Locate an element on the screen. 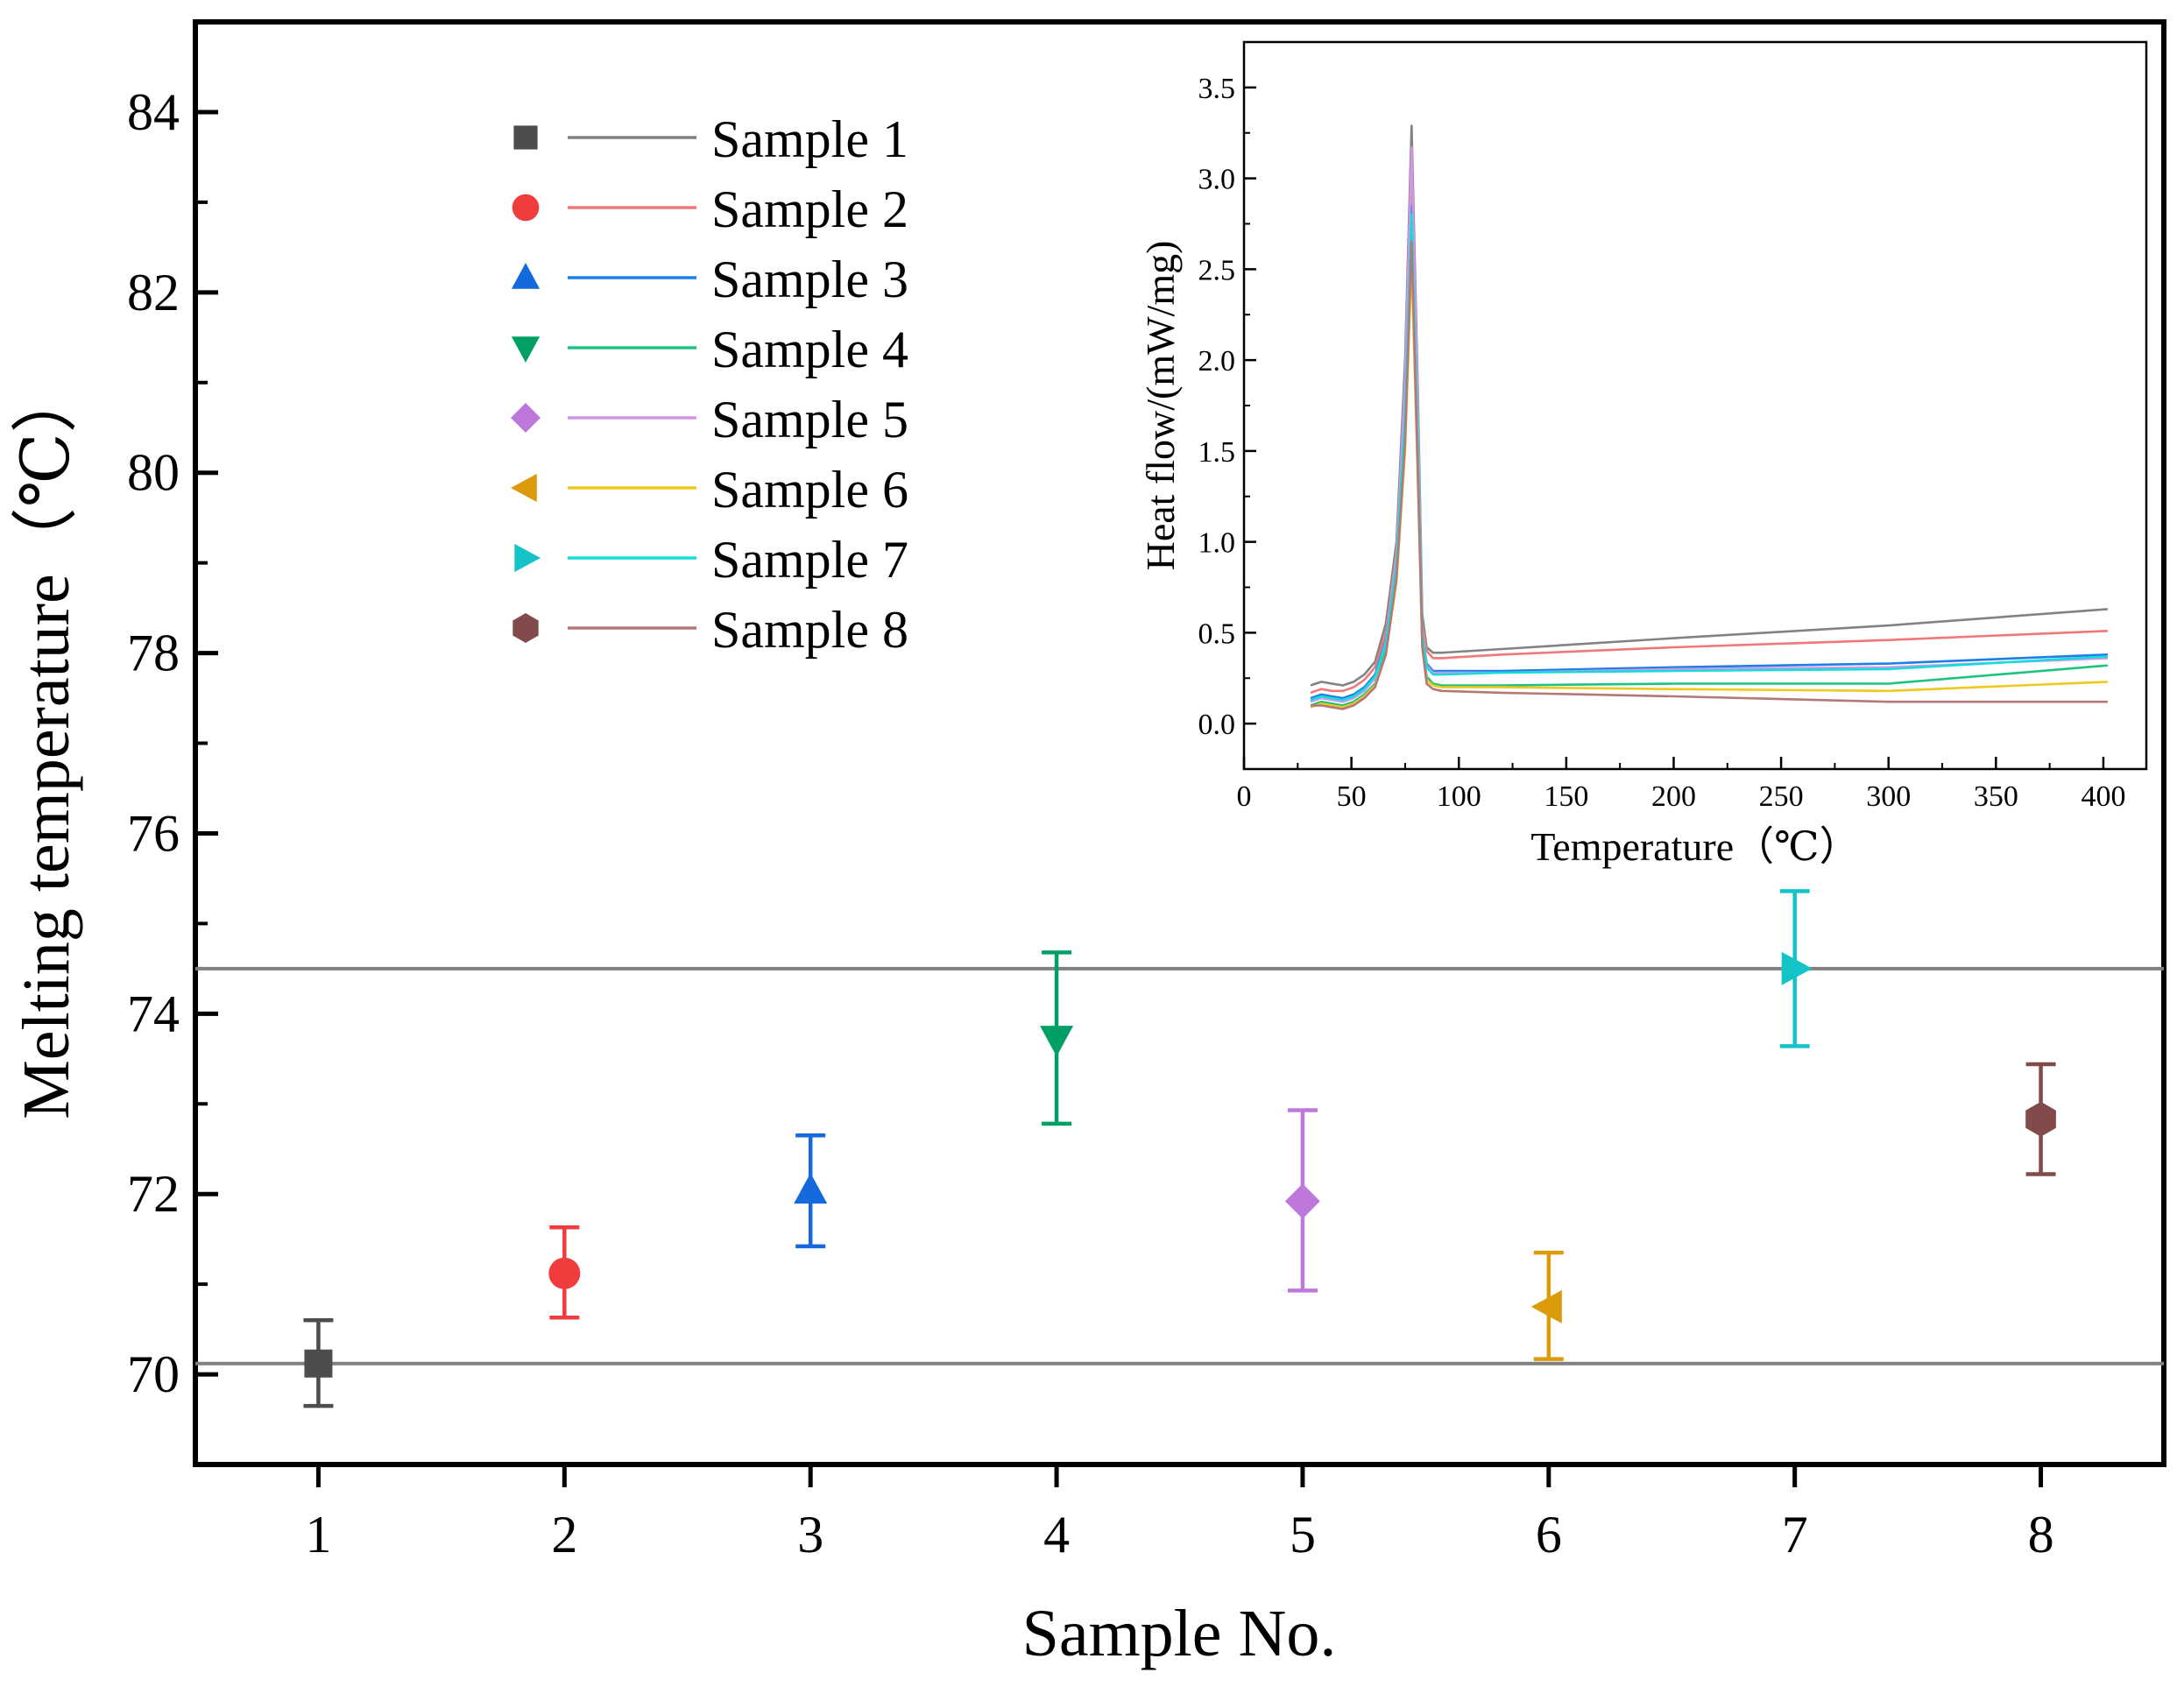 The height and width of the screenshot is (1694, 2184). main-x-tick-label: 7 is located at coordinates (1795, 1534).